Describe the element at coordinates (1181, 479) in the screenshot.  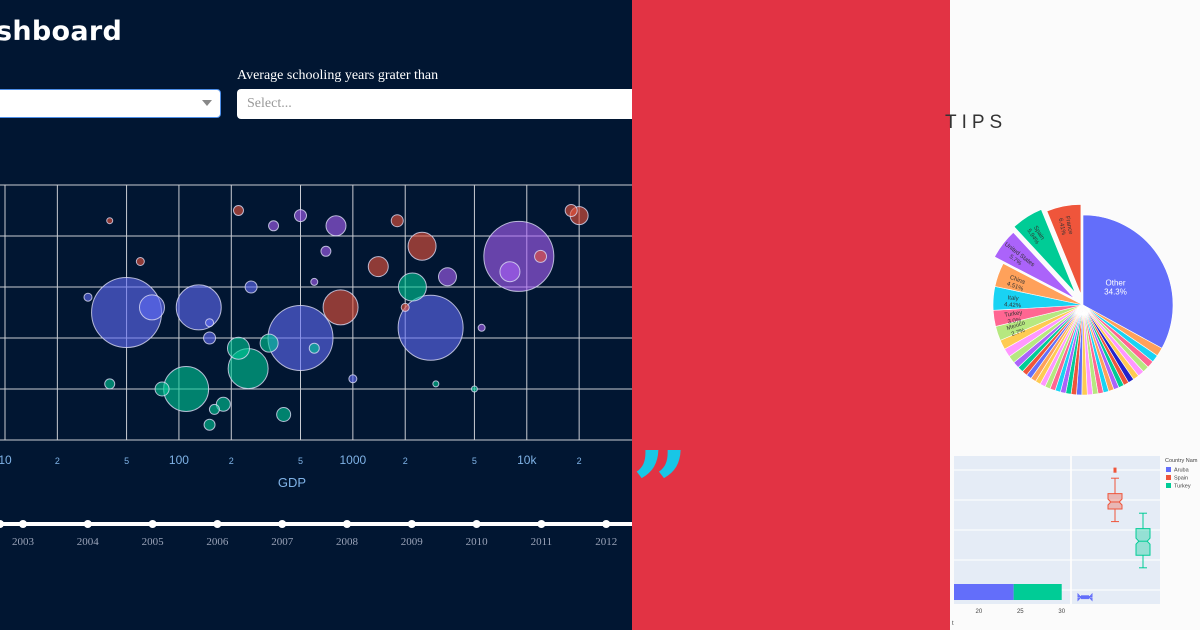
I see `legend-item: Spain` at that location.